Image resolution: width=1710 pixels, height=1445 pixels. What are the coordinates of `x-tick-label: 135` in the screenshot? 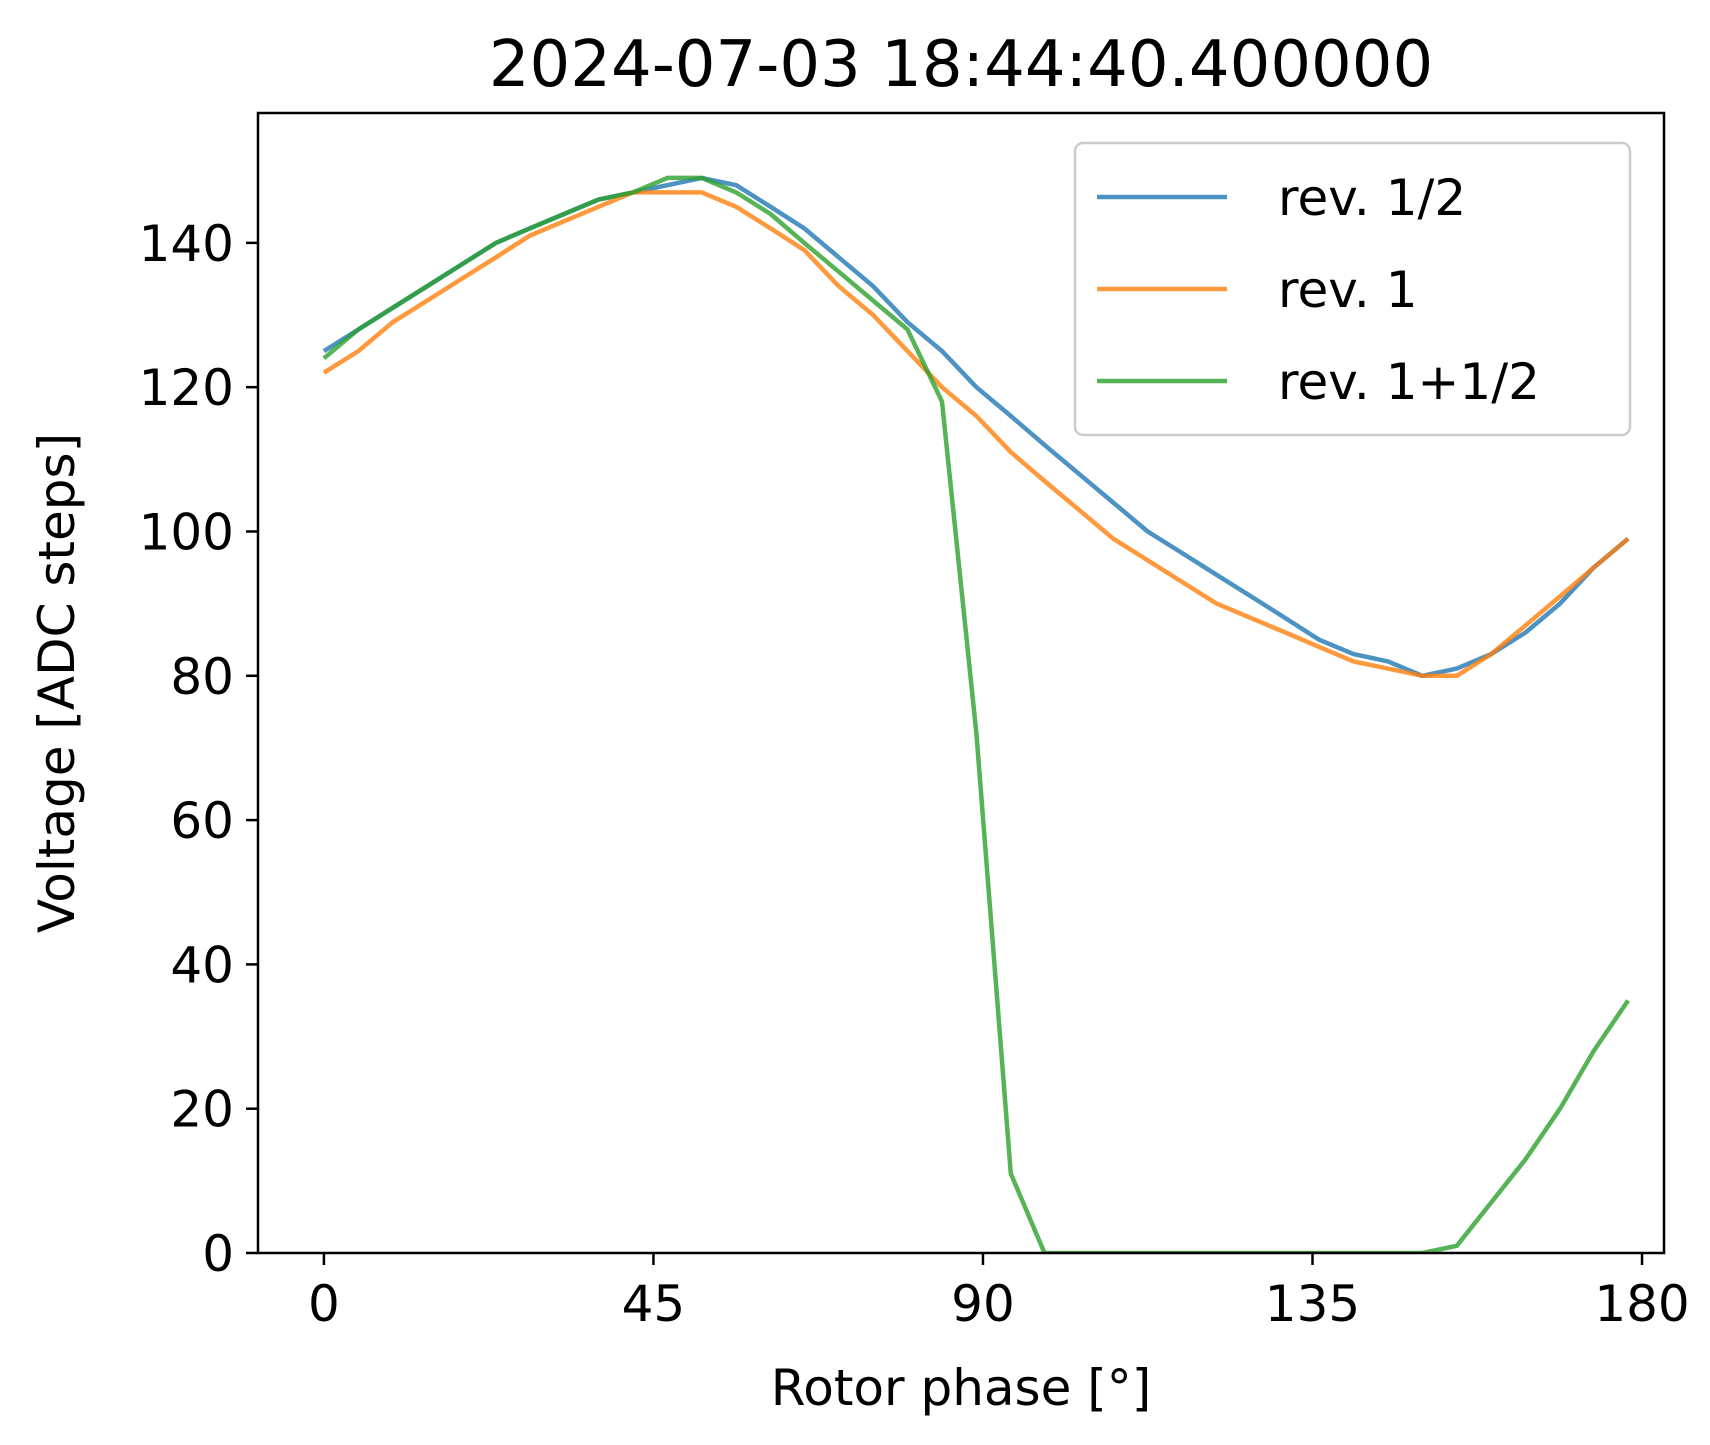 It's located at (1312, 1304).